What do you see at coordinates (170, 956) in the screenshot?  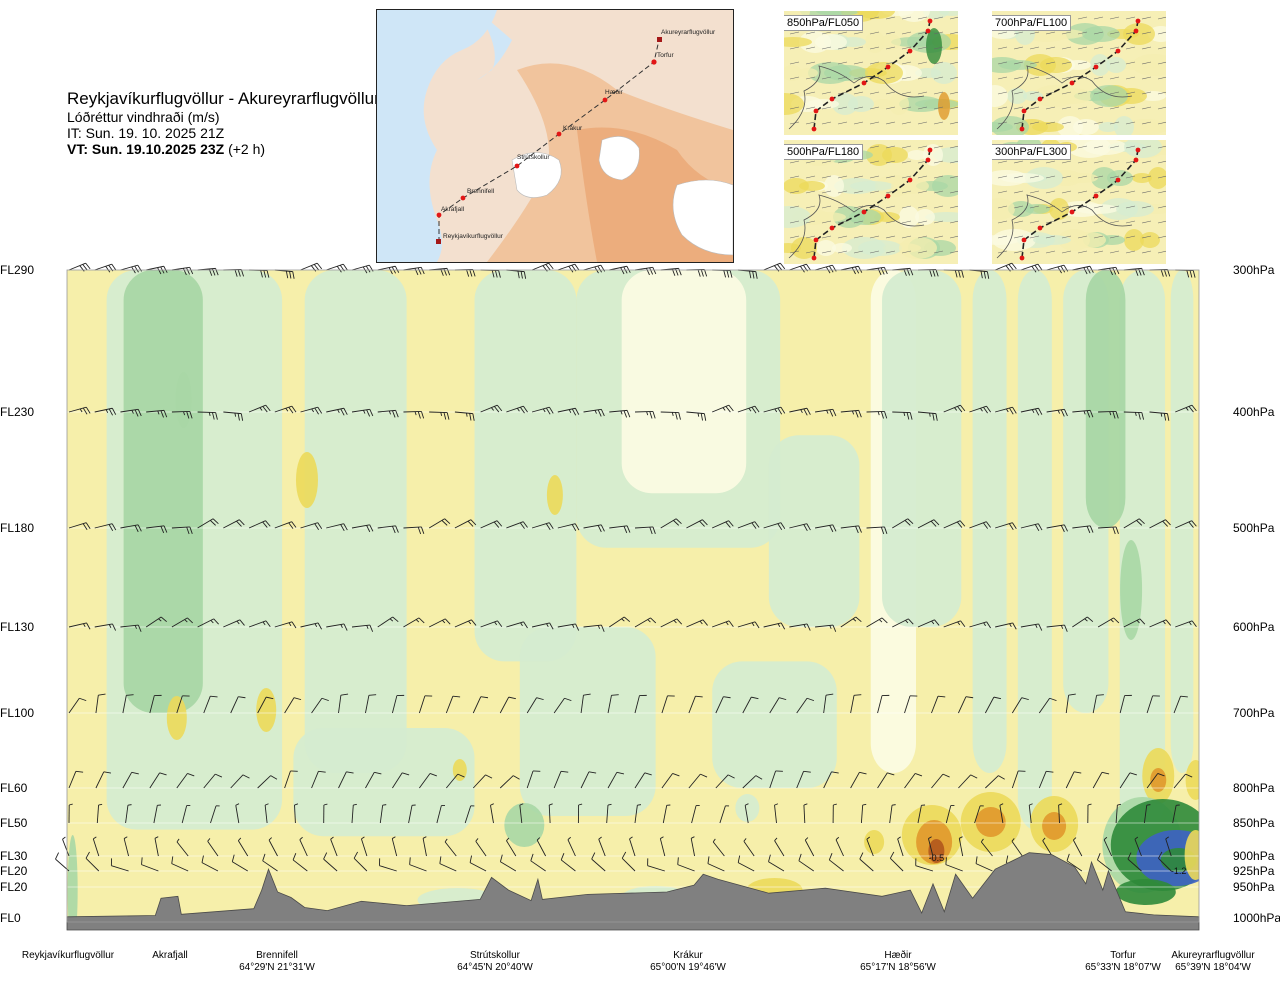 I see `location-label: Akrafjall` at bounding box center [170, 956].